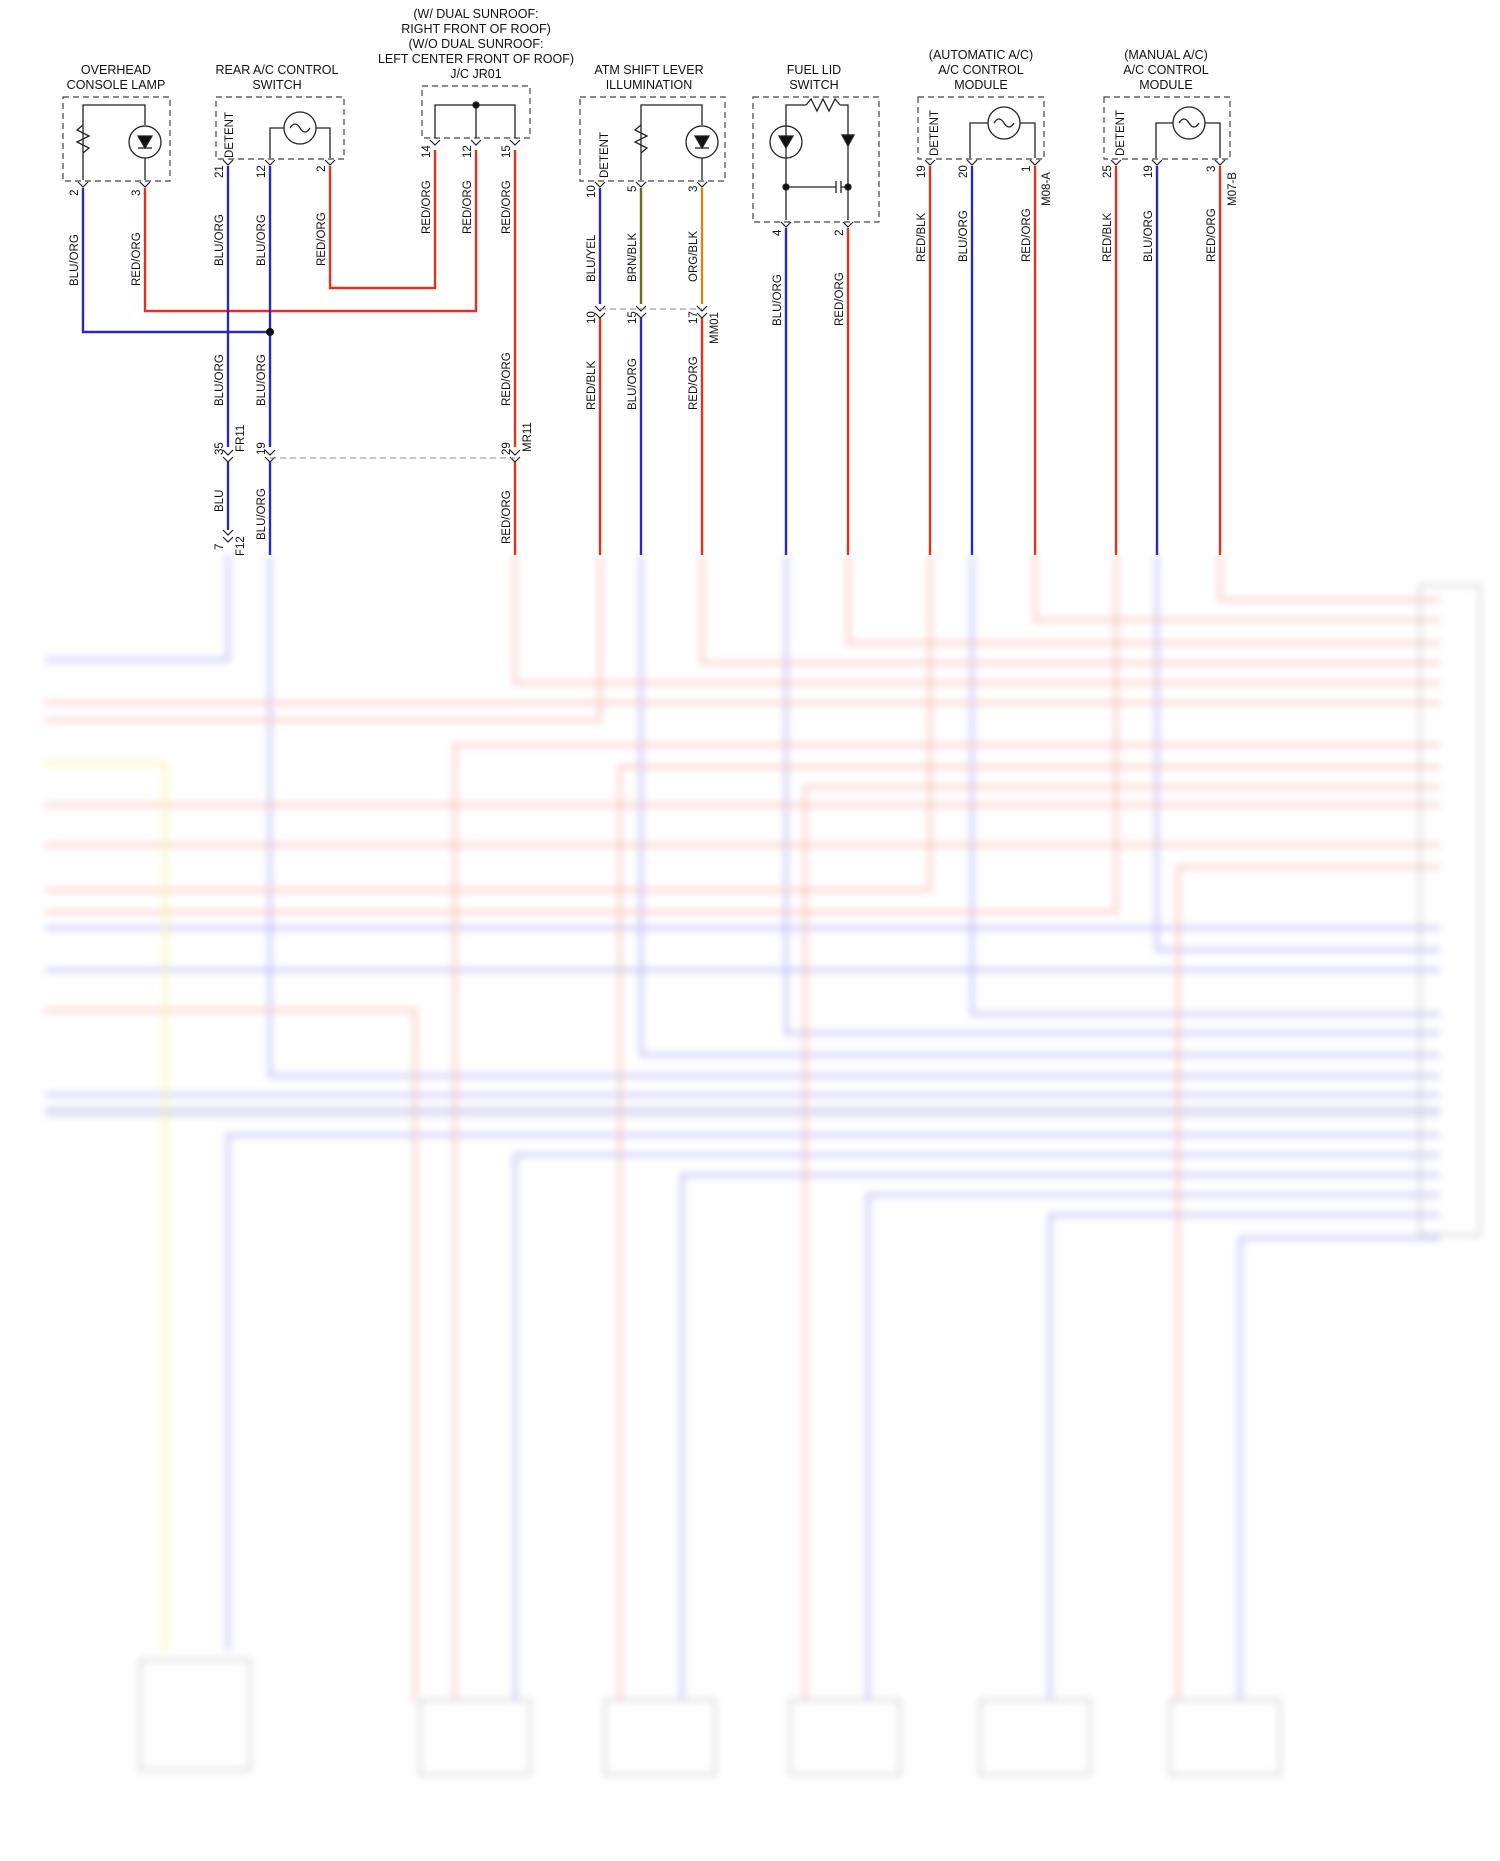 This screenshot has height=1861, width=1500. I want to click on rear-ac-switch-box, so click(280, 128).